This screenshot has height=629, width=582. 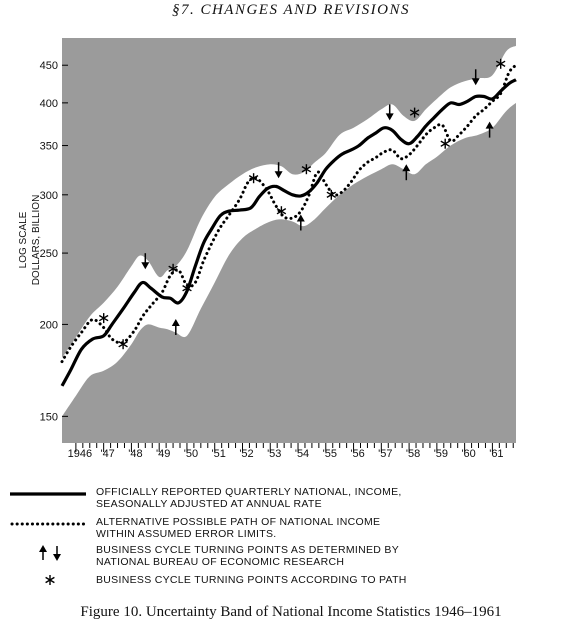 I want to click on y-axis-label-2: DOLLARS, BILLION, so click(x=36, y=240).